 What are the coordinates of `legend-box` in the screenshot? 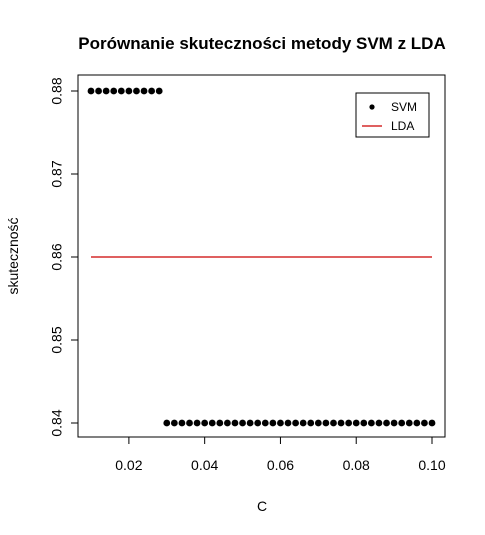 It's located at (392, 115).